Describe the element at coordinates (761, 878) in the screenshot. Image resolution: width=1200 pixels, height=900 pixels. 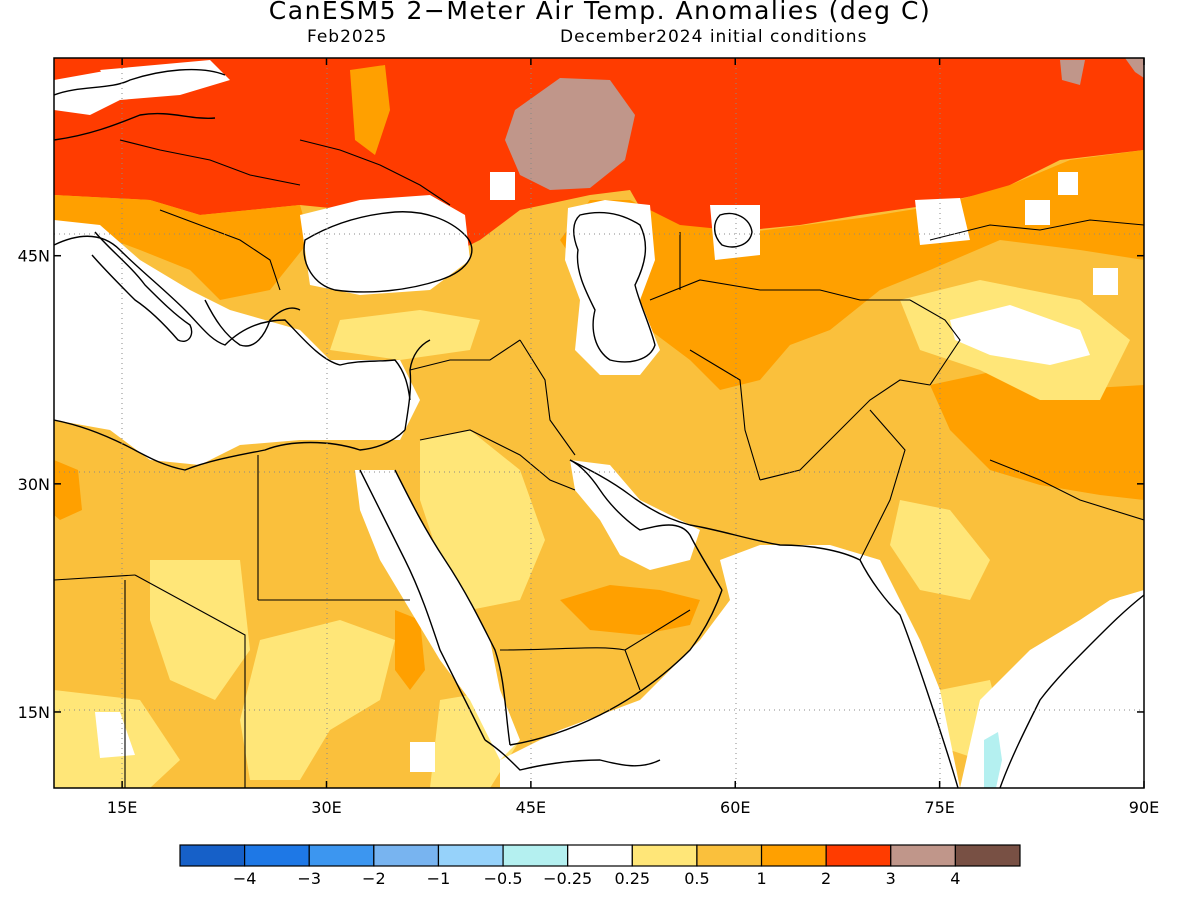
I see `colorbar-label: 1` at that location.